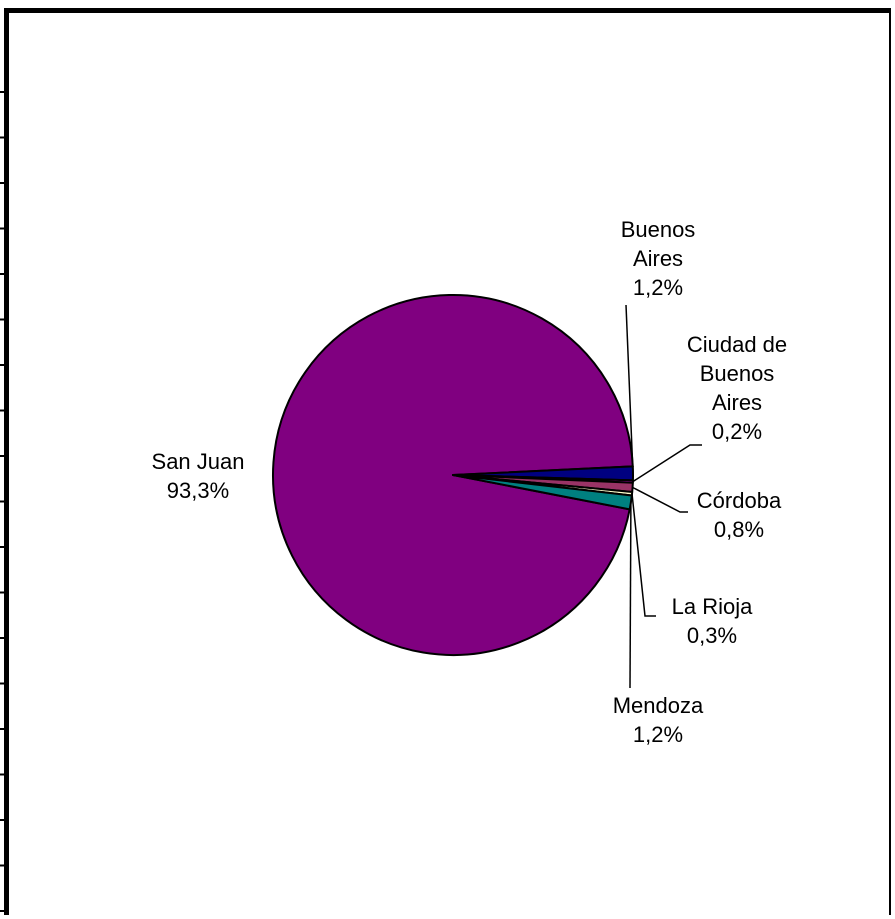  Describe the element at coordinates (712, 621) in the screenshot. I see `label-la-rioja: La Rioja 0,3%` at that location.